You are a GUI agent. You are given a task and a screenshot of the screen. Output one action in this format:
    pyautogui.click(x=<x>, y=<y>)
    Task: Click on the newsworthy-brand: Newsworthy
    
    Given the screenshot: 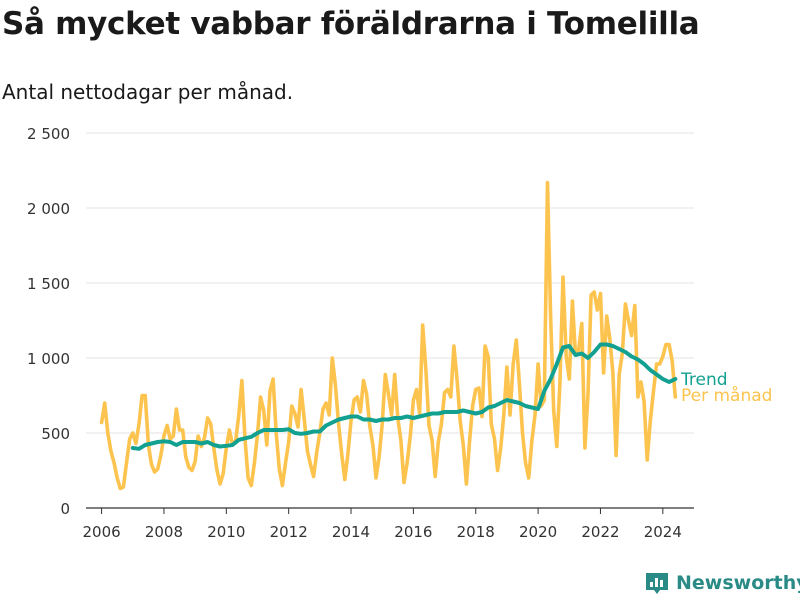 What is the action you would take?
    pyautogui.click(x=722, y=583)
    